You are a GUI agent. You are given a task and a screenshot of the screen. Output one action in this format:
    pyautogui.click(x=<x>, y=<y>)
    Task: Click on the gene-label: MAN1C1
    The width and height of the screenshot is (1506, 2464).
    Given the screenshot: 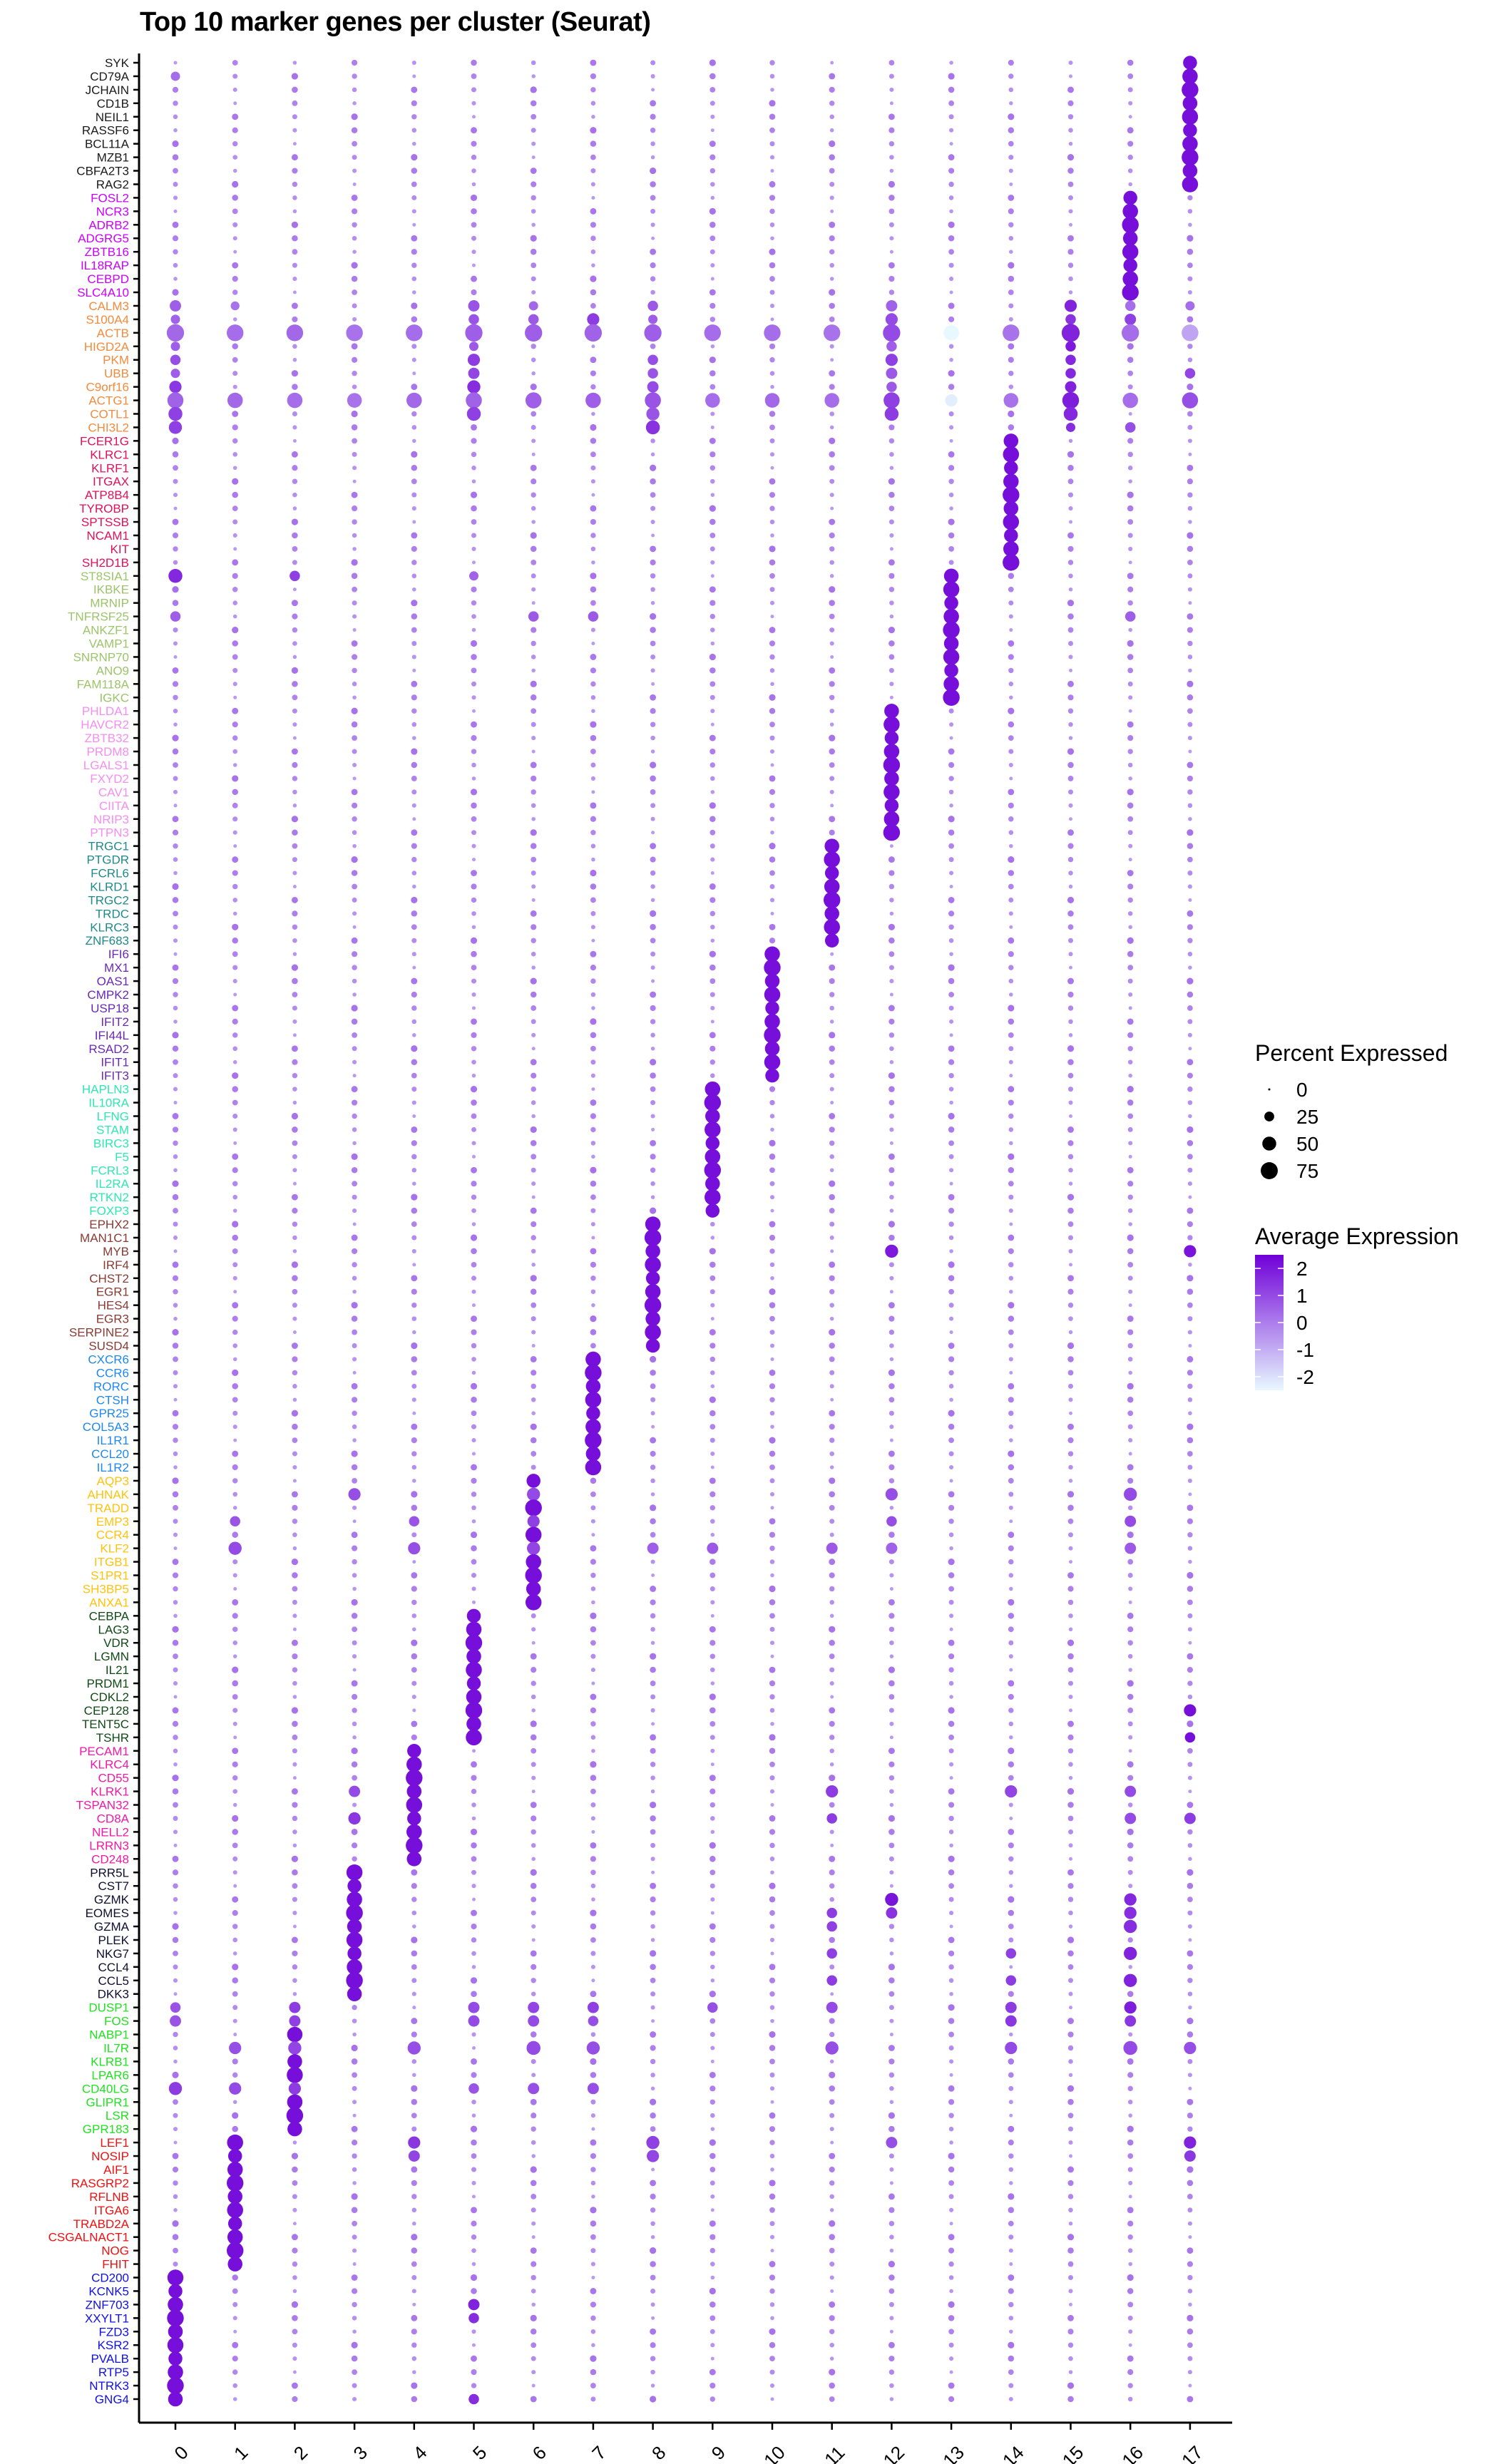 What is the action you would take?
    pyautogui.click(x=104, y=1238)
    